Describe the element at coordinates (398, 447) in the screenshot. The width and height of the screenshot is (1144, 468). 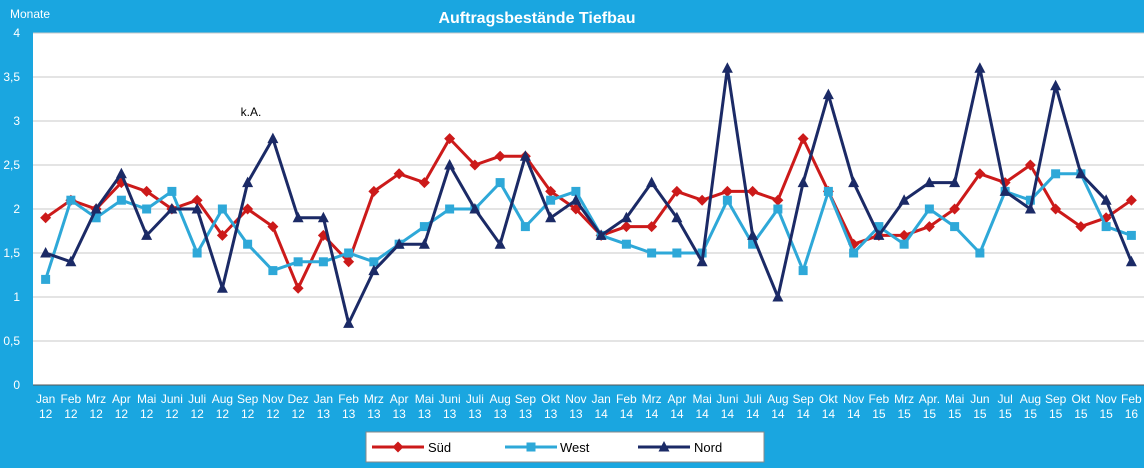
I see `legend-marker-s-d` at that location.